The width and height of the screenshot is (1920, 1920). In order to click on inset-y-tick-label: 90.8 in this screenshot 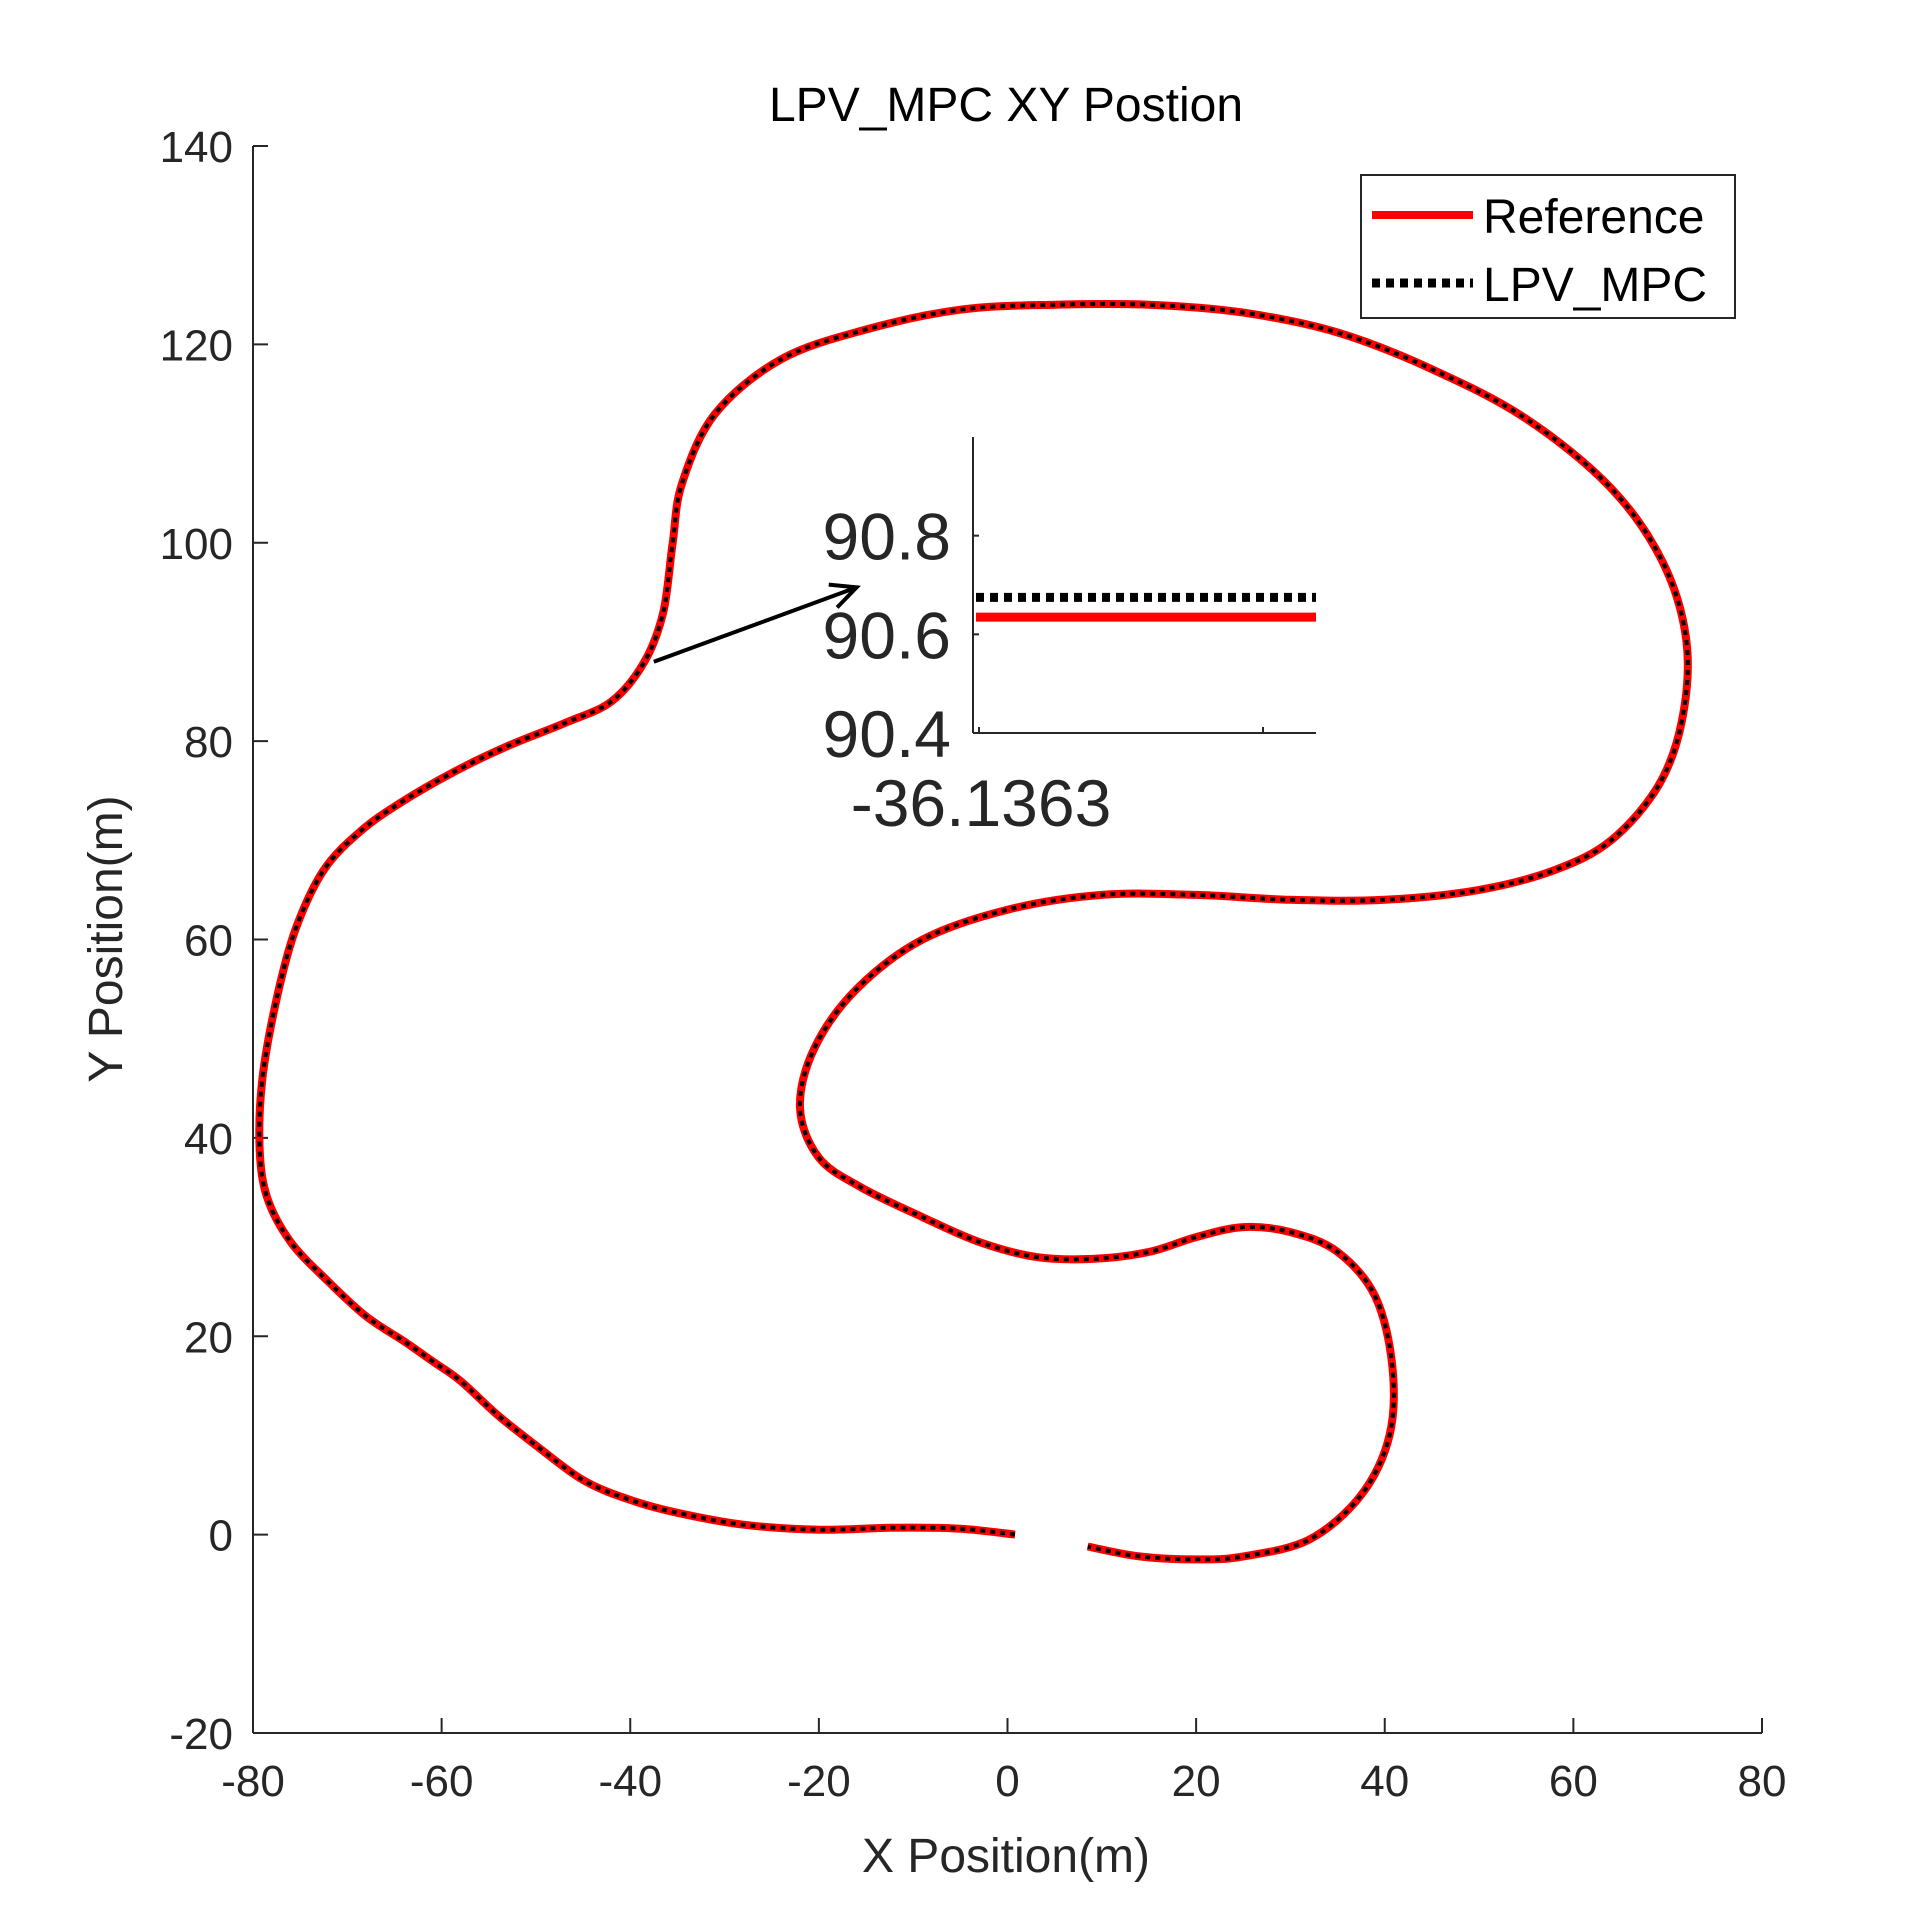, I will do `click(887, 537)`.